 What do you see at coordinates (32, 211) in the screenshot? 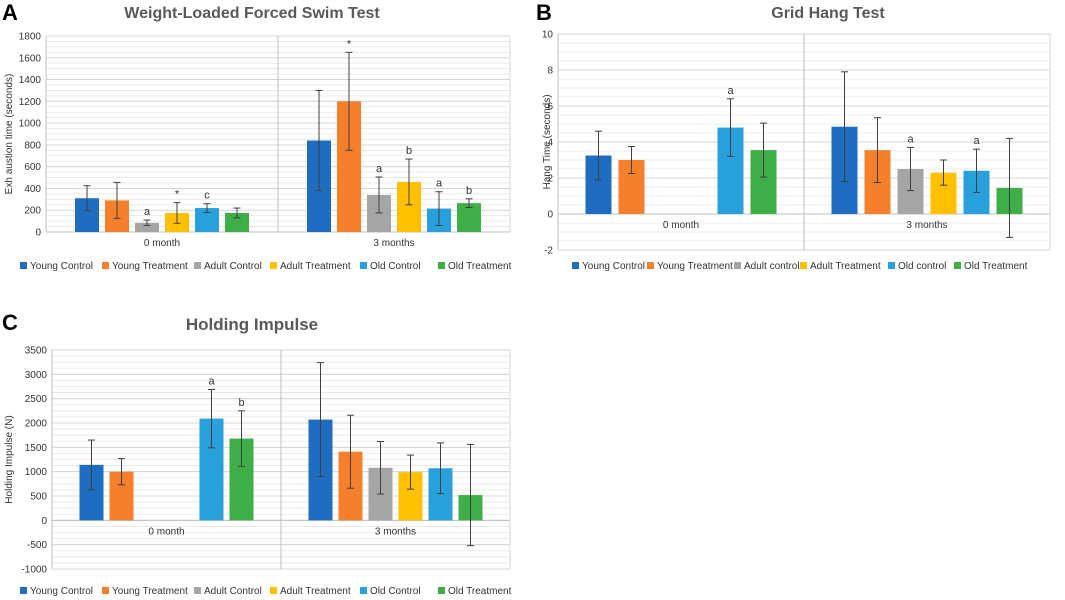
I see `y-tick-label: 200` at bounding box center [32, 211].